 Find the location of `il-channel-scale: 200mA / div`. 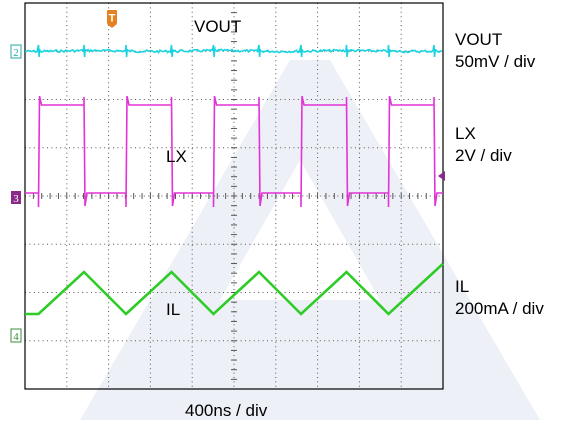

il-channel-scale: 200mA / div is located at coordinates (499, 308).